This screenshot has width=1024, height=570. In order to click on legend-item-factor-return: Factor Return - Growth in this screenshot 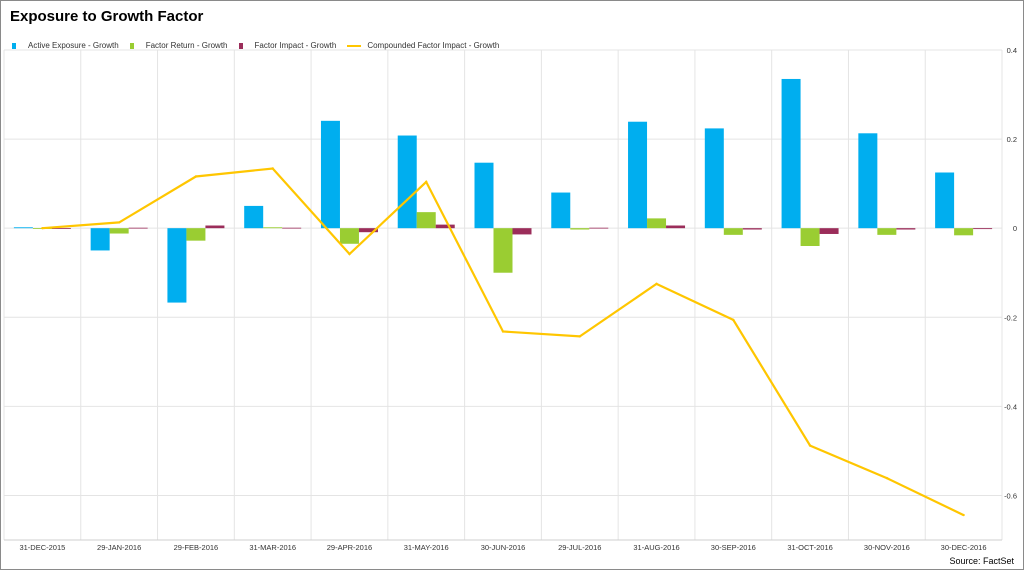, I will do `click(178, 45)`.